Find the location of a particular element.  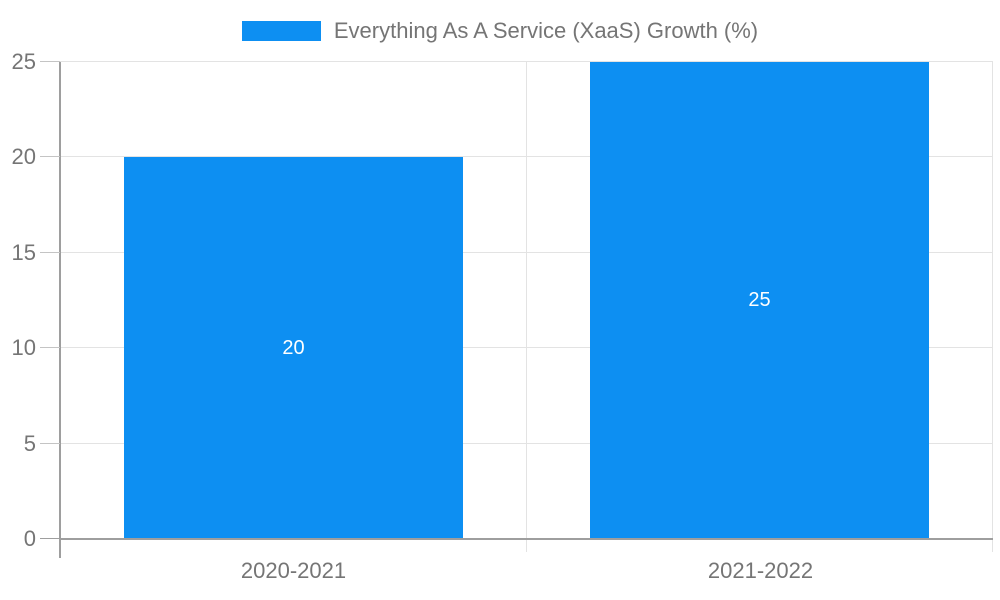

bar-value-label: 20 is located at coordinates (293, 347).